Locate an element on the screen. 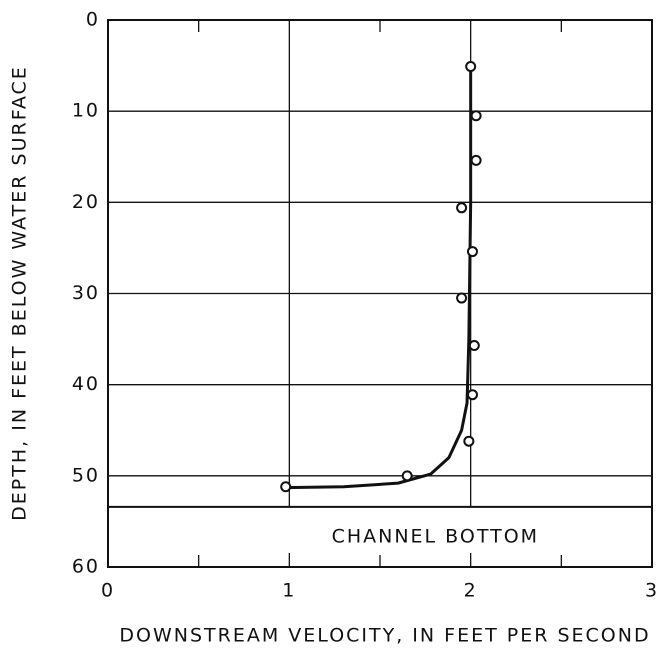  x-tick-label: 3 is located at coordinates (652, 591).